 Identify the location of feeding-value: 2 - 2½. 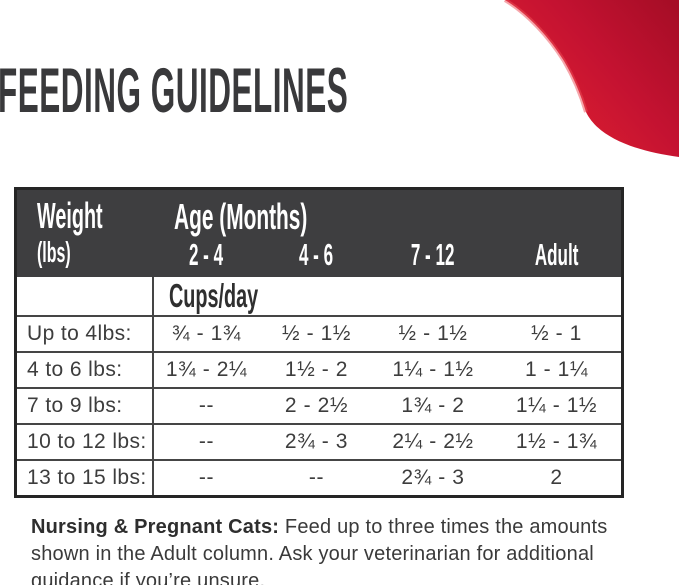
(316, 405).